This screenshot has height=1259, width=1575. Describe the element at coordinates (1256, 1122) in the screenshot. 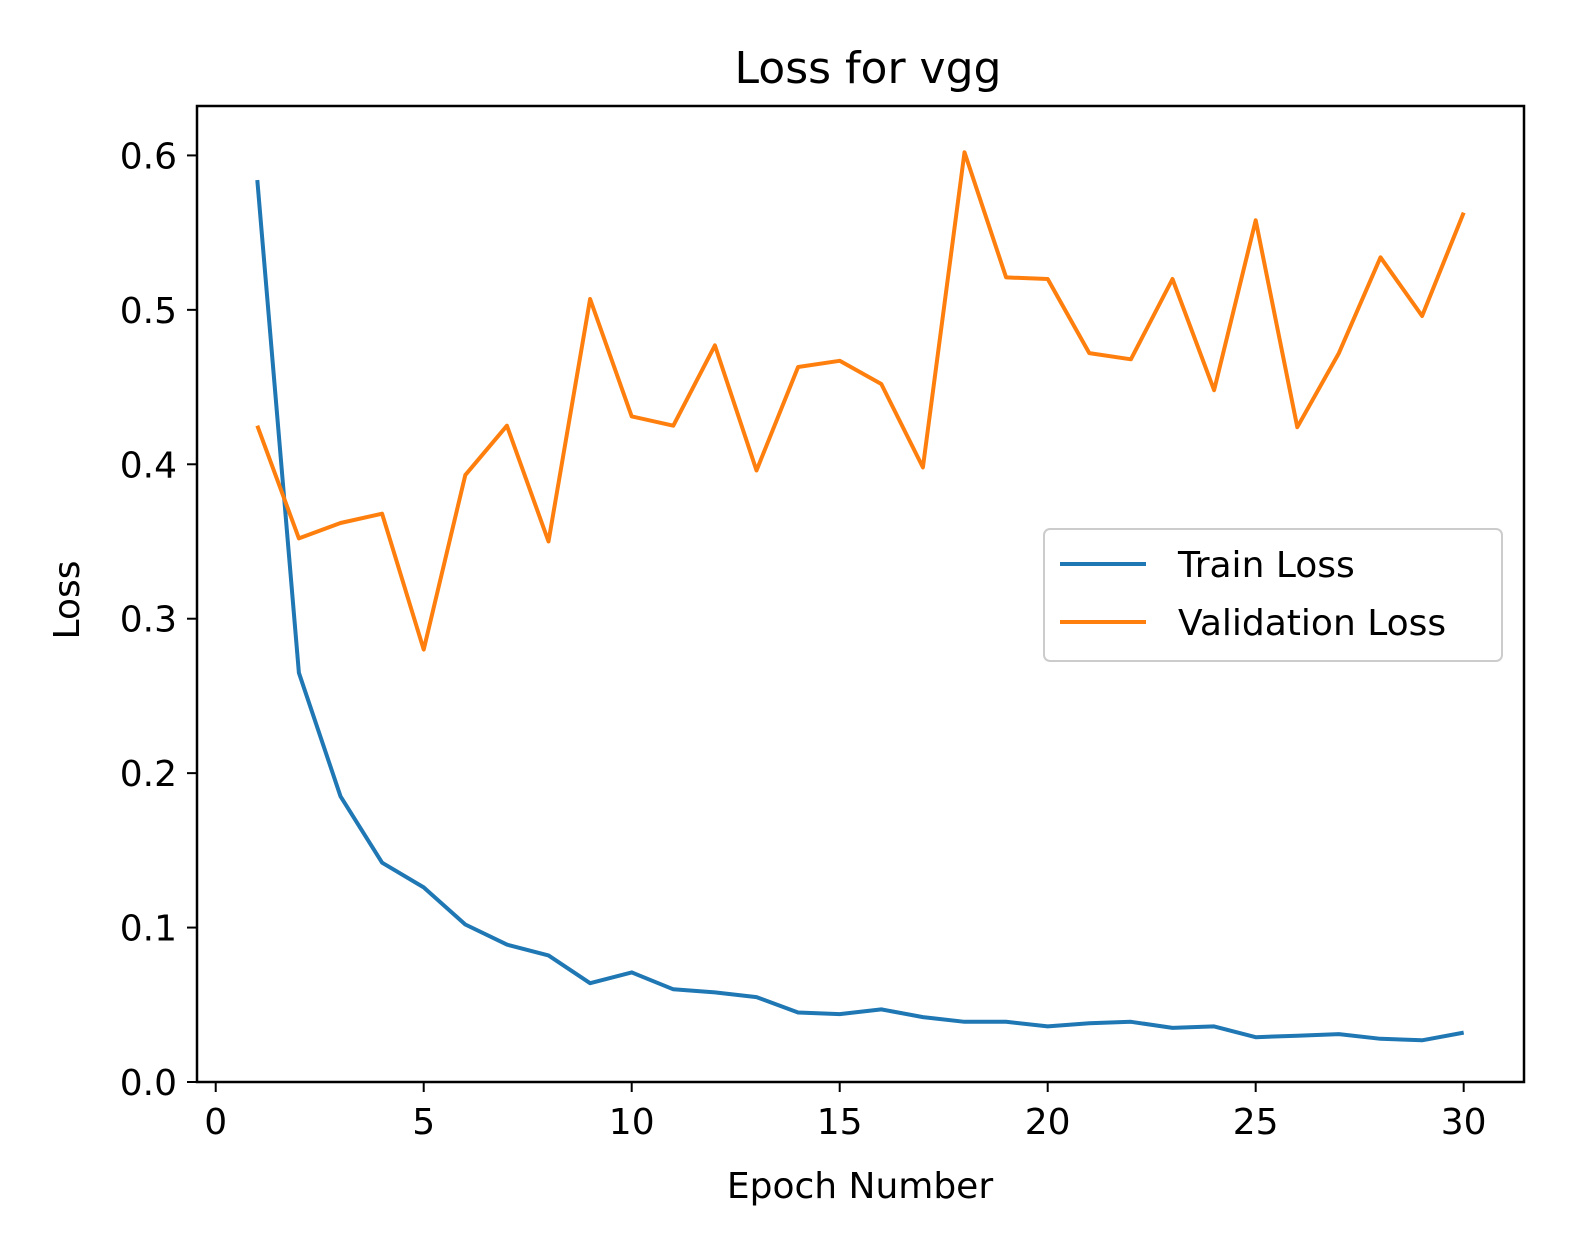

I see `x-tick-label: 25` at that location.